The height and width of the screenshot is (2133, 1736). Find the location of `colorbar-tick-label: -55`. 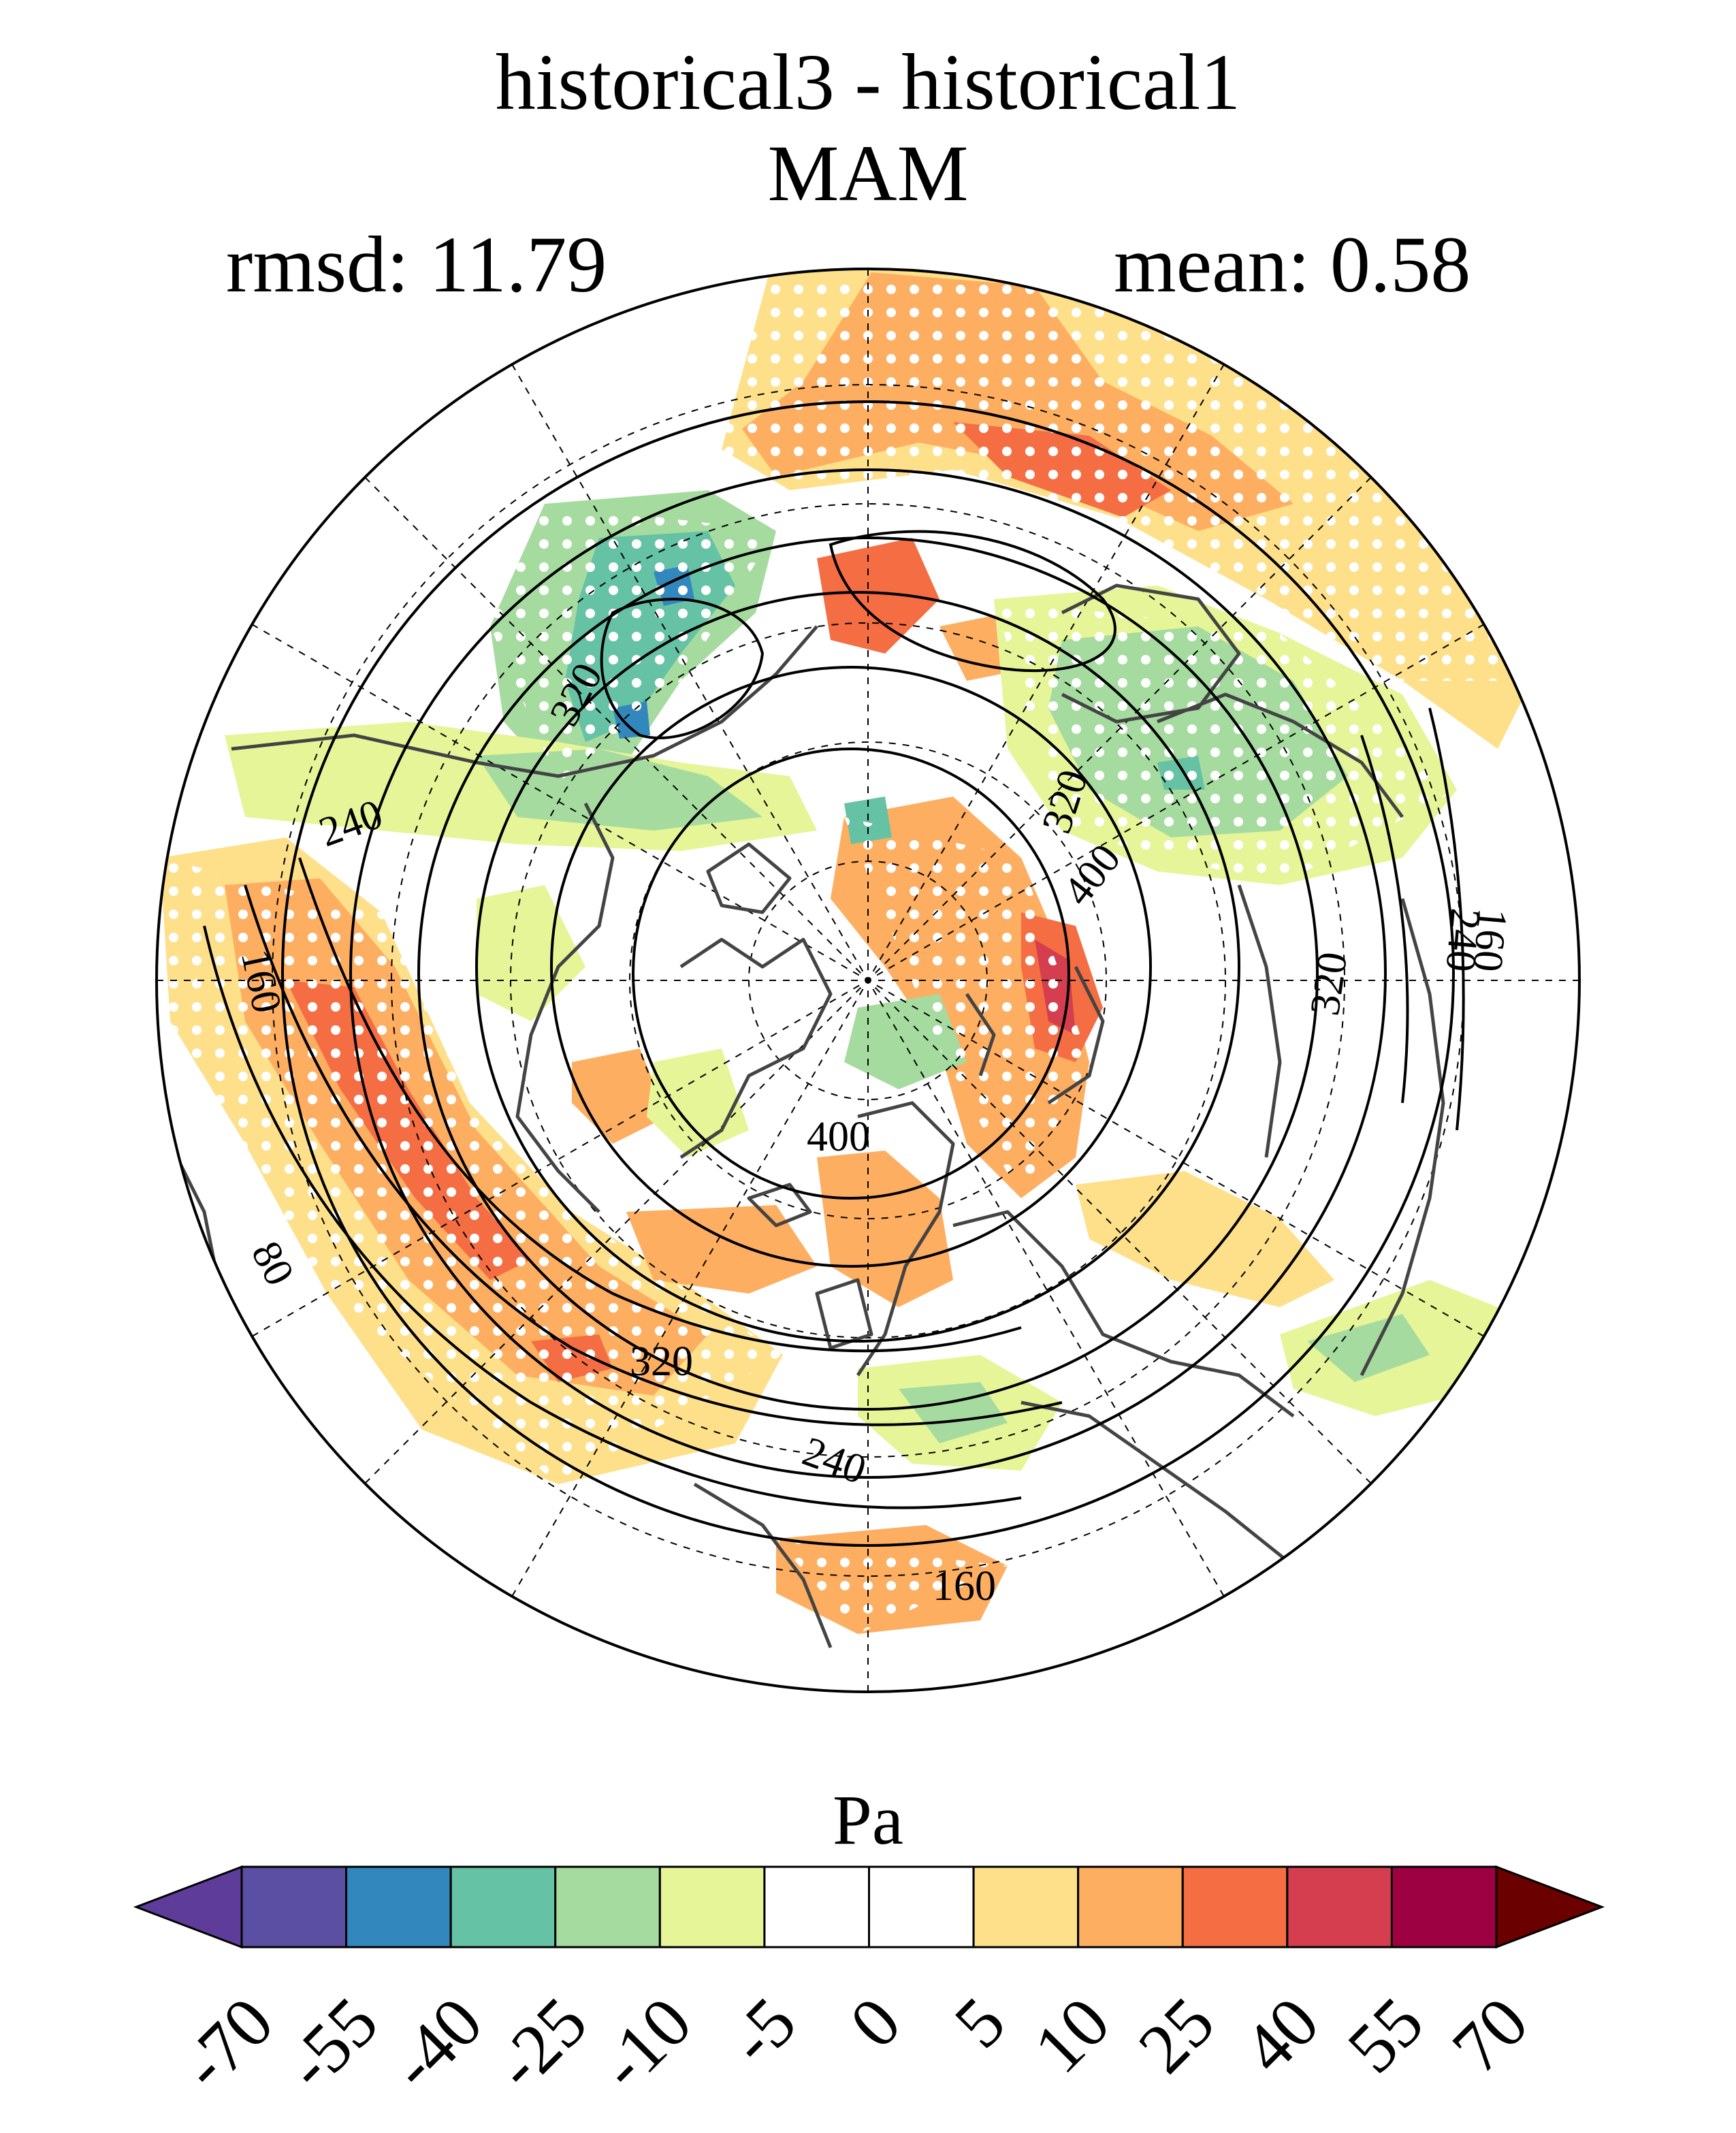

colorbar-tick-label: -55 is located at coordinates (332, 2044).